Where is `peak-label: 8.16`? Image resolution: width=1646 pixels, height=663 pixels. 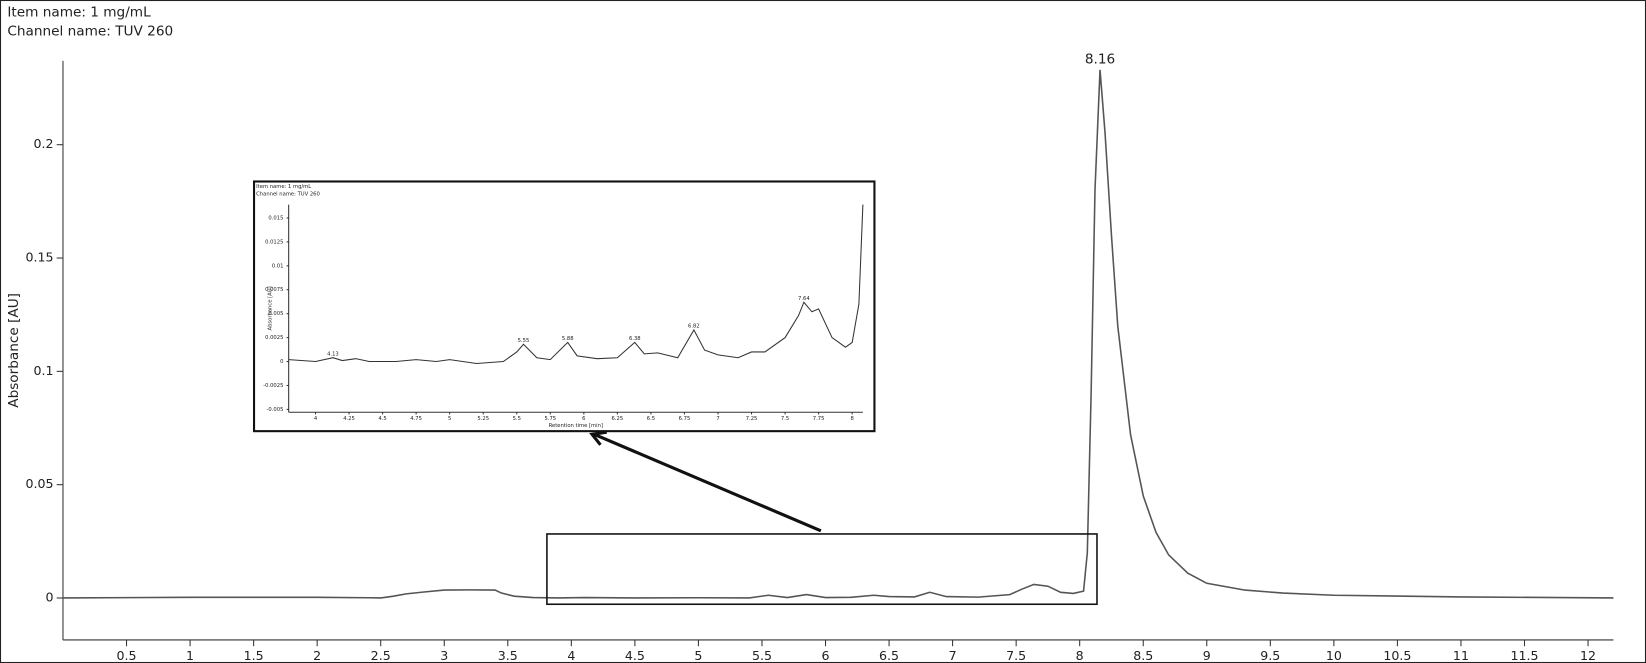
peak-label: 8.16 is located at coordinates (1100, 60).